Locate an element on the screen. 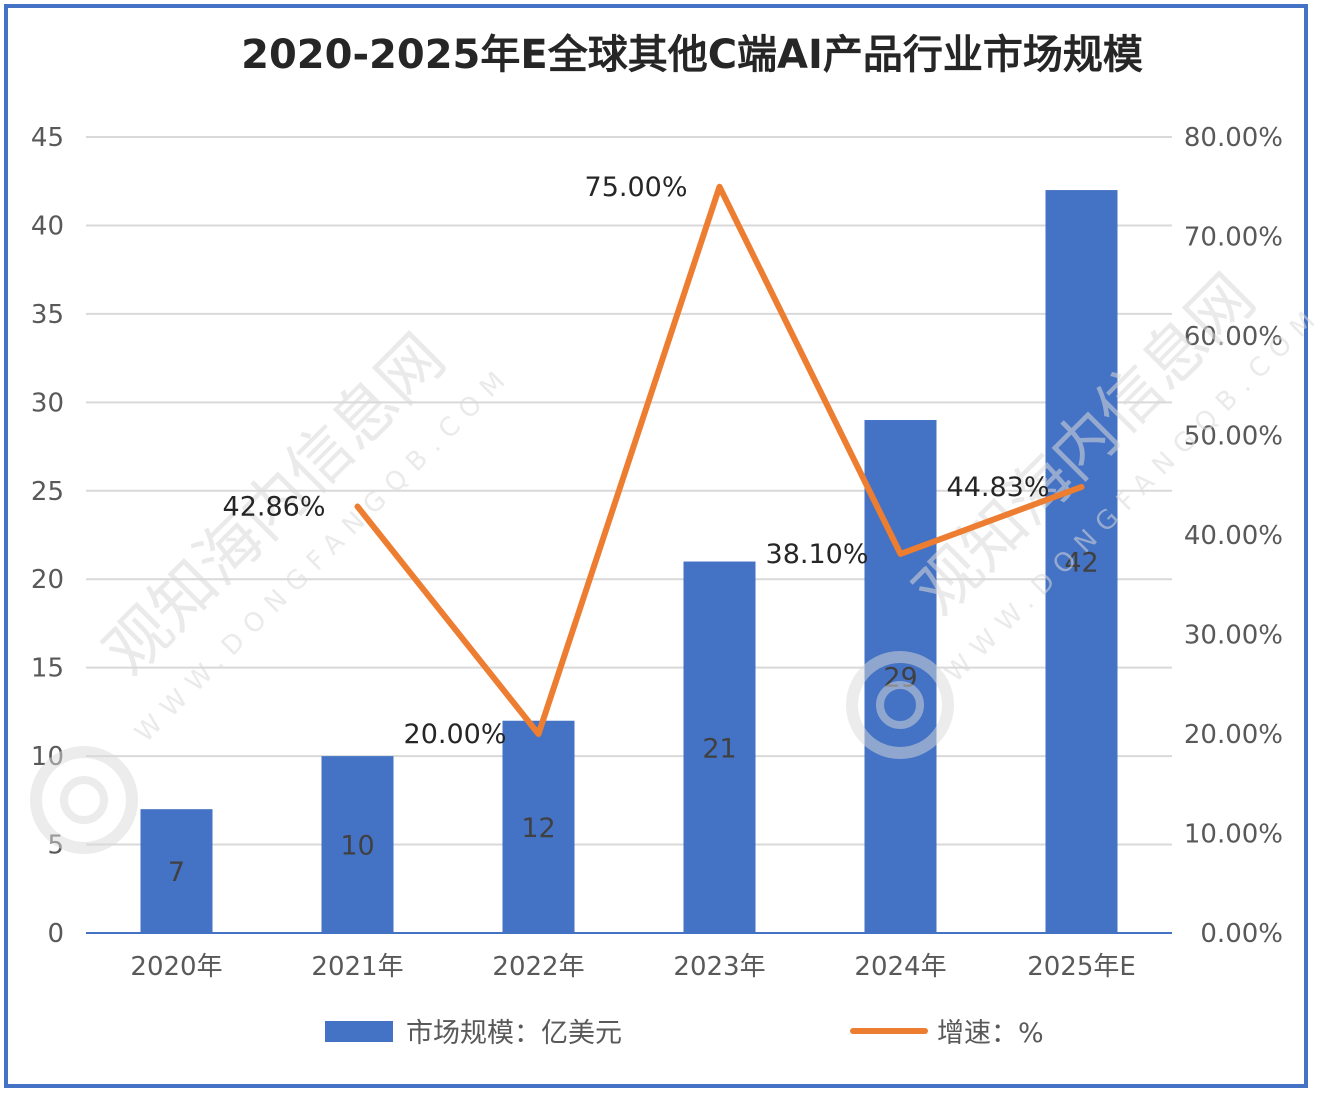 The width and height of the screenshot is (1320, 1096). y2-tick-label: 60.00% is located at coordinates (1233, 337).